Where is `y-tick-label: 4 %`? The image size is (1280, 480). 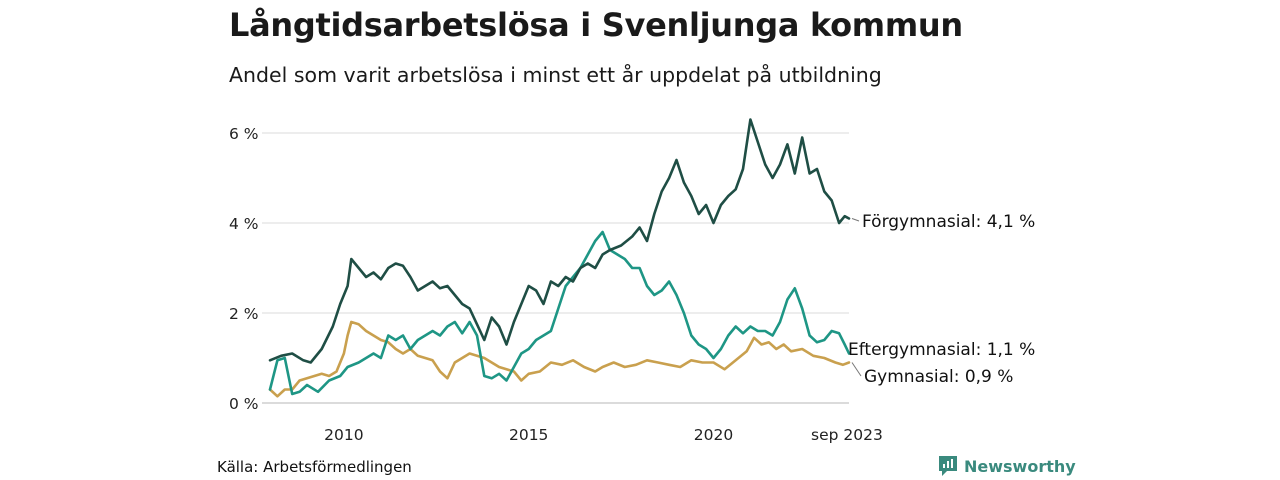 y-tick-label: 4 % is located at coordinates (244, 224).